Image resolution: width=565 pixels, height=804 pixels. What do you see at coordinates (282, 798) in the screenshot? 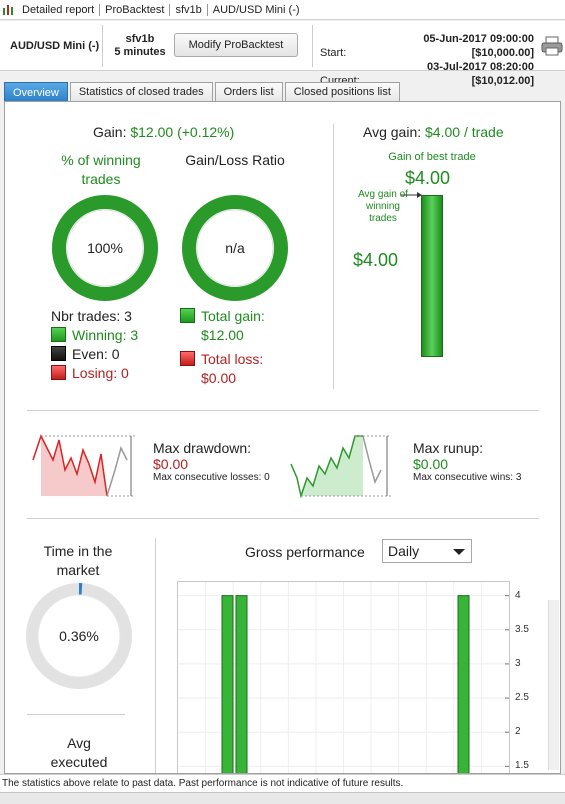
I see `bottom-strip` at bounding box center [282, 798].